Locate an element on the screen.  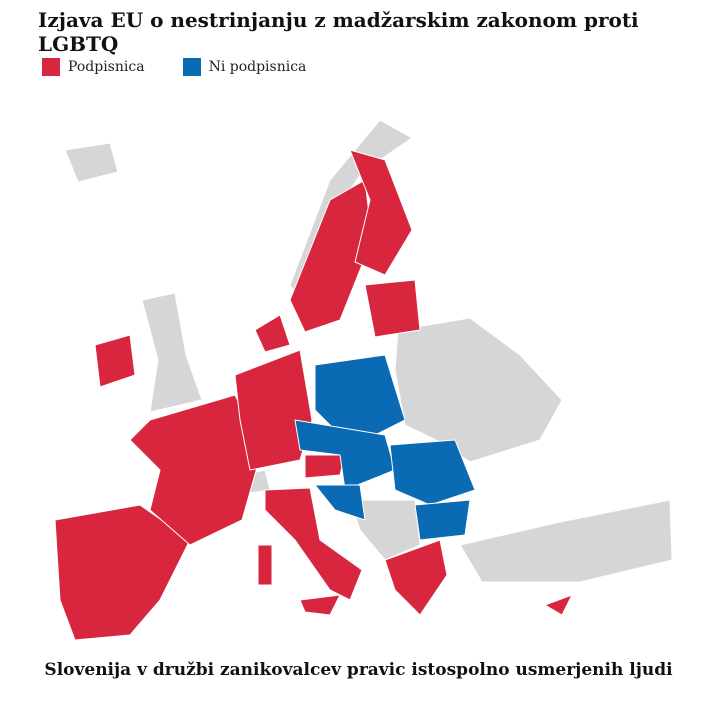
legend-label: Ni podpisnica is located at coordinates (257, 67).